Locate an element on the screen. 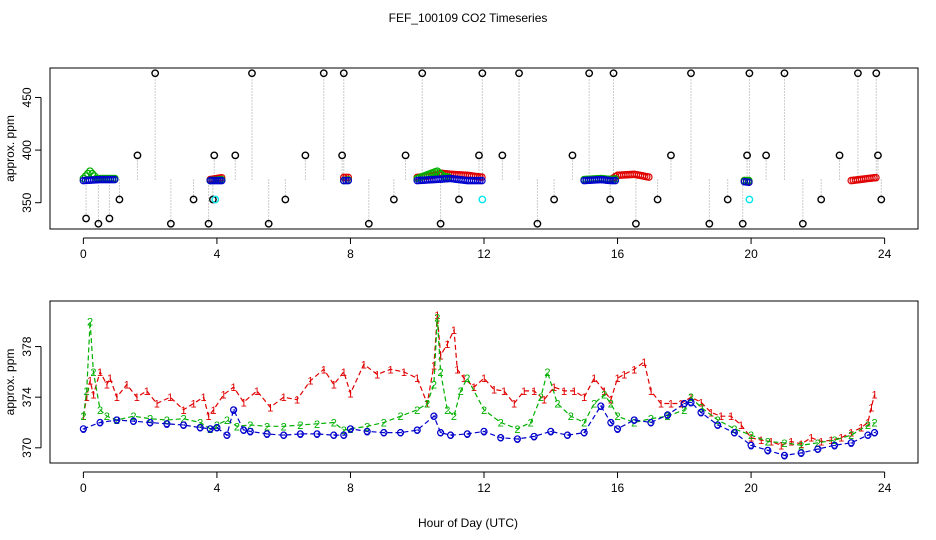 The width and height of the screenshot is (936, 540). series-red is located at coordinates (543, 177).